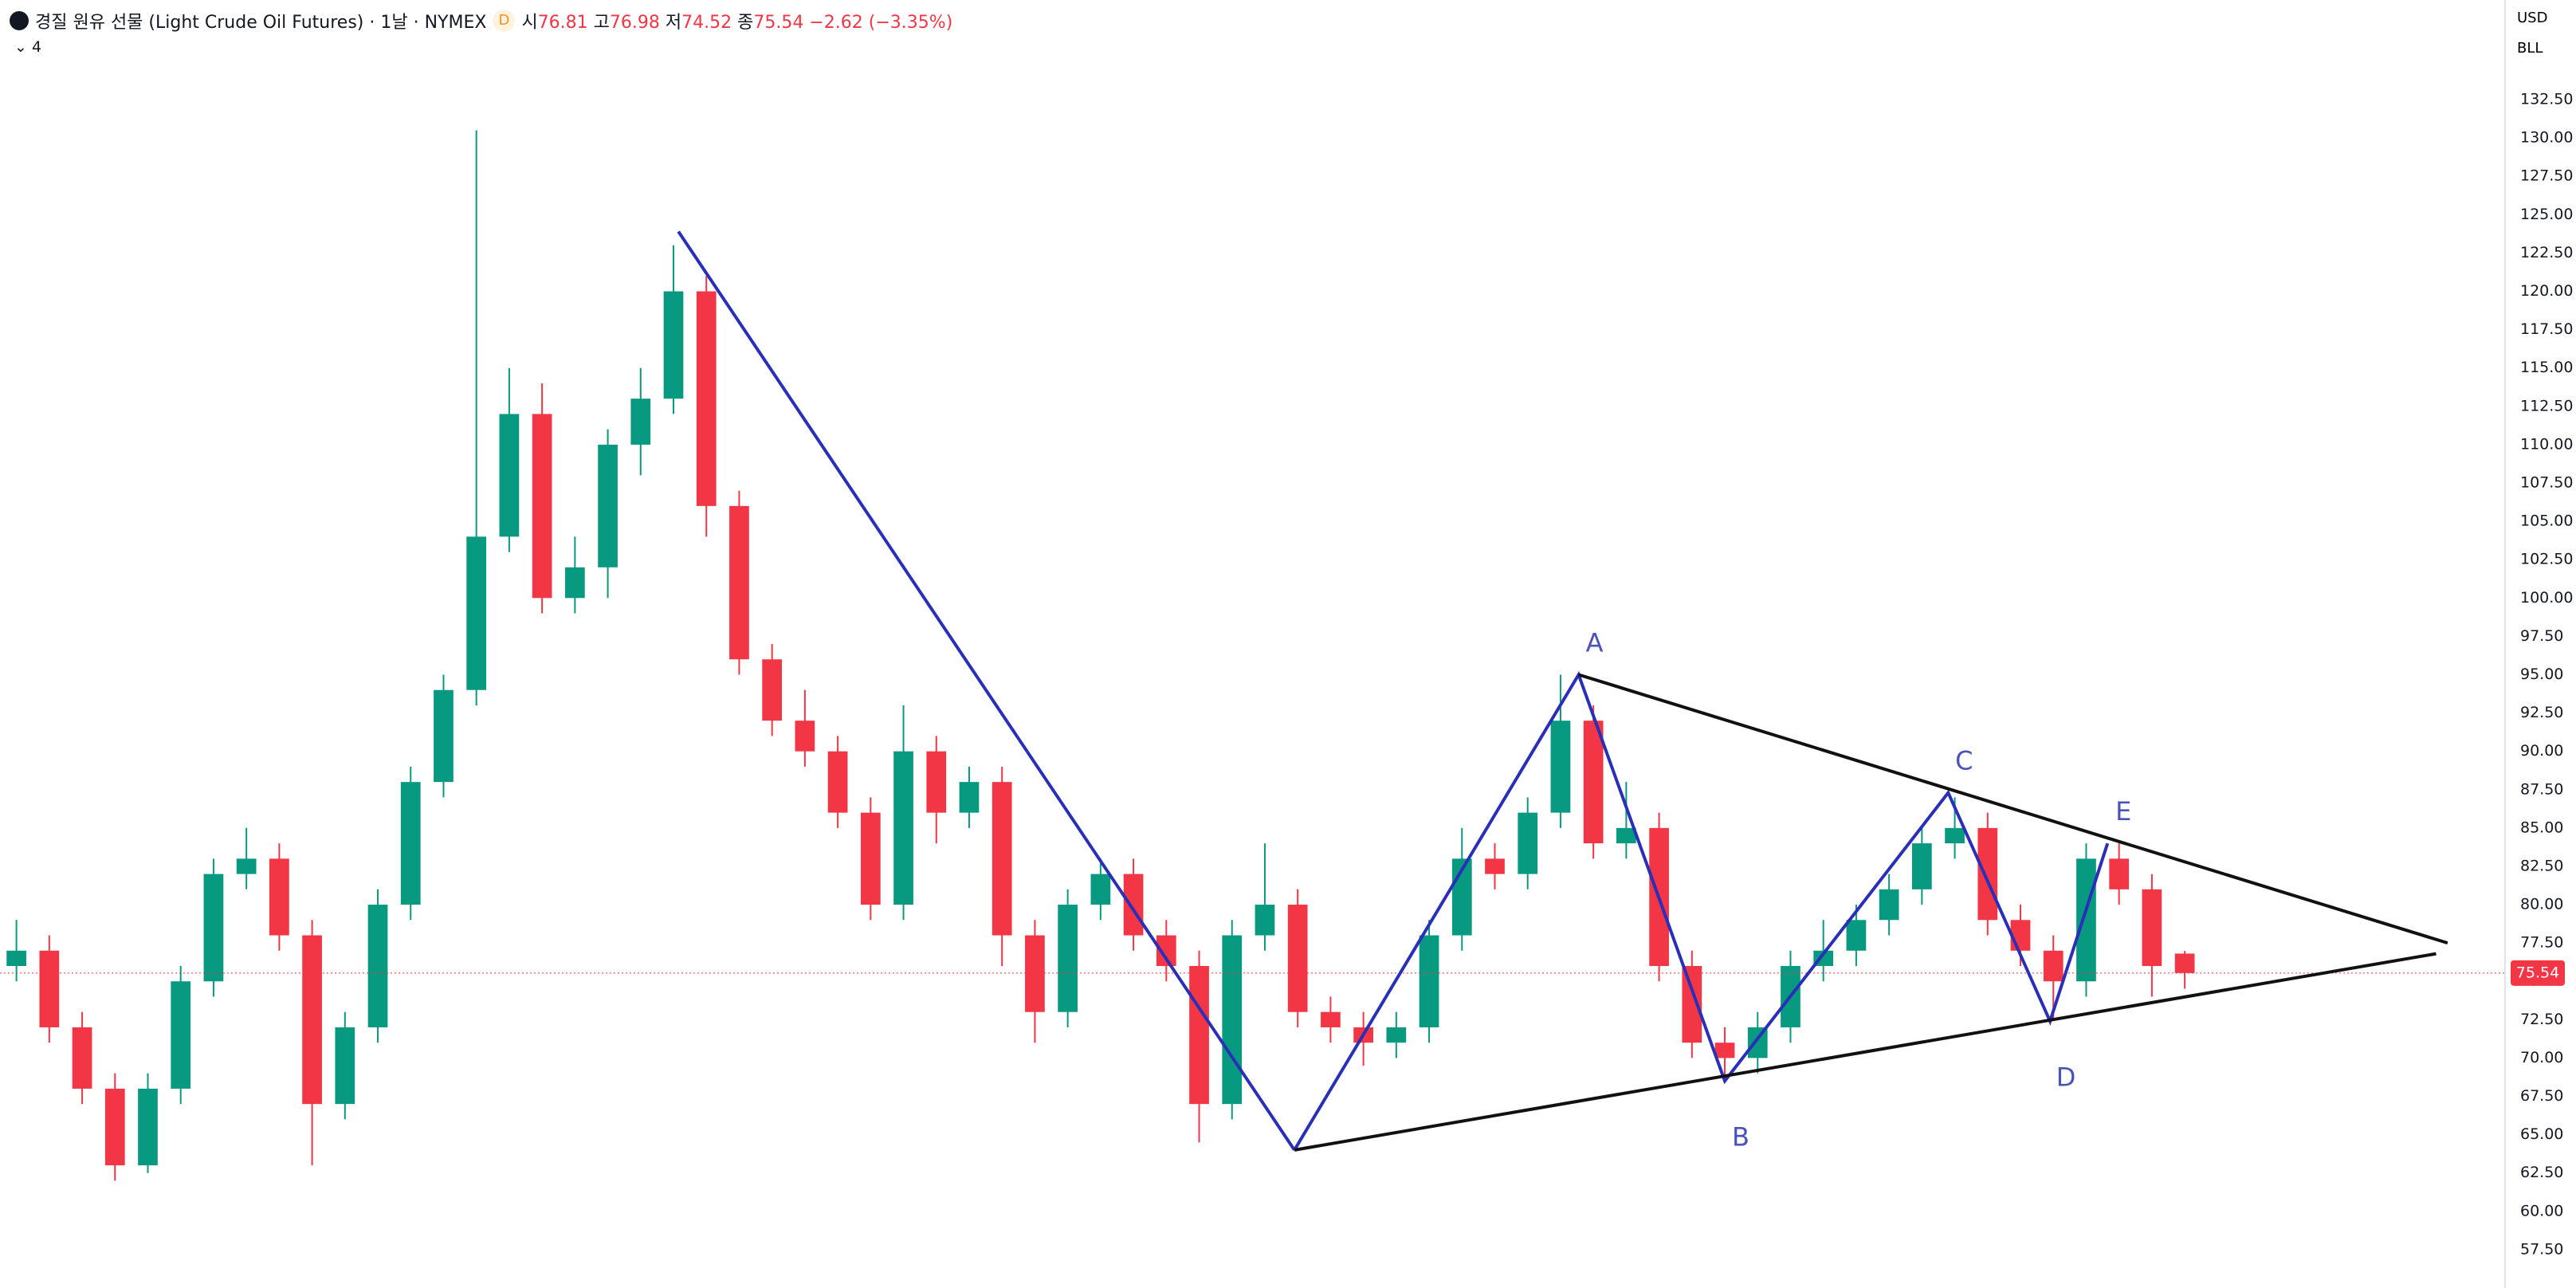 This screenshot has height=1288, width=2576. What do you see at coordinates (2546, 521) in the screenshot?
I see `y-tick-label: 105.00` at bounding box center [2546, 521].